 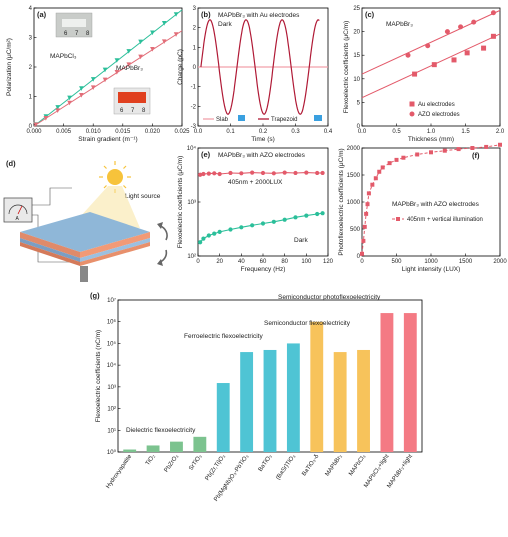 I want to click on y-tick-label: -2, so click(x=194, y=107).